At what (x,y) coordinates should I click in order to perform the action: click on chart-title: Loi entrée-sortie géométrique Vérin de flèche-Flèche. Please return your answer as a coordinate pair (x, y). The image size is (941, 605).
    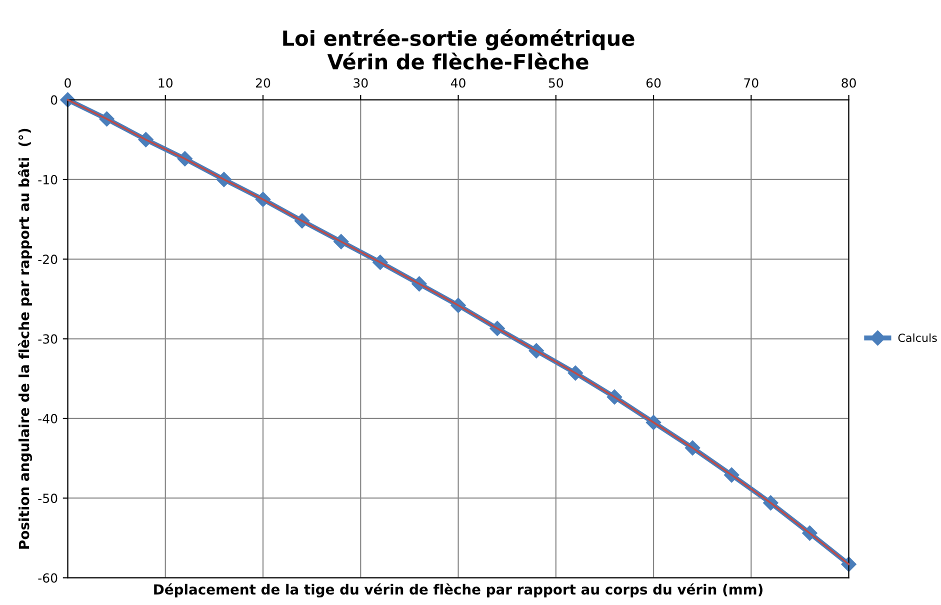
    Looking at the image, I should click on (458, 49).